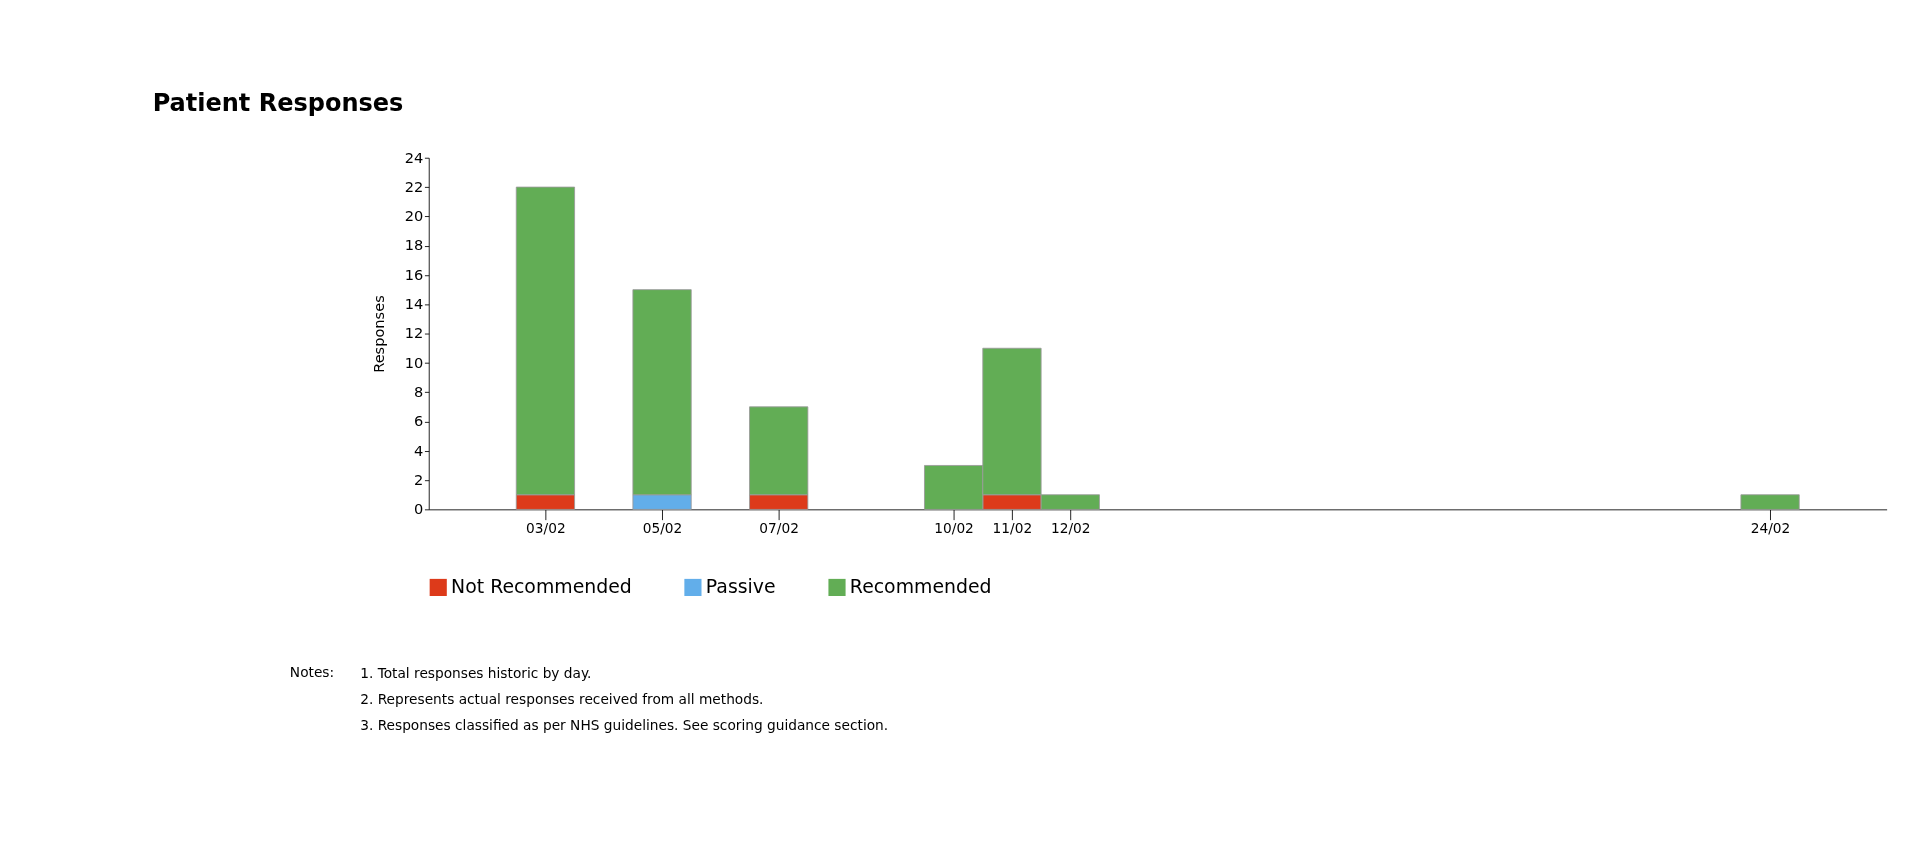  I want to click on y-tick-label: 12, so click(414, 333).